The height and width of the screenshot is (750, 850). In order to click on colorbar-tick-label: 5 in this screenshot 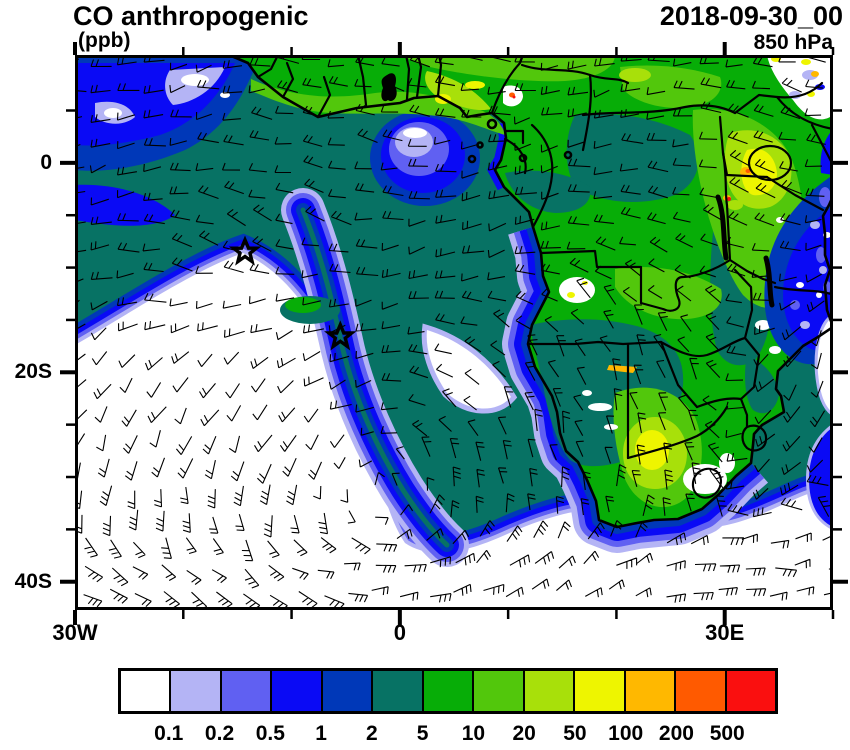, I will do `click(422, 733)`.